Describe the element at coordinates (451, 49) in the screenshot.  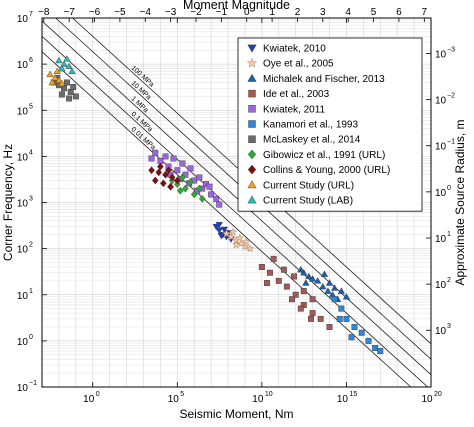
I see `right-tick-exponent: −3` at that location.